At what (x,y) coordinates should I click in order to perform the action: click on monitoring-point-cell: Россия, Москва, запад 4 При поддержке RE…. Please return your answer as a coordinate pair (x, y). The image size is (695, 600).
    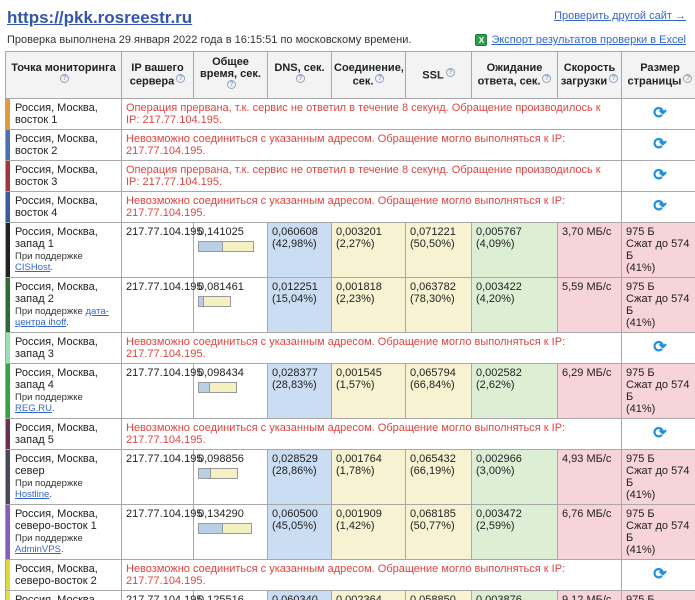
    Looking at the image, I should click on (63, 390).